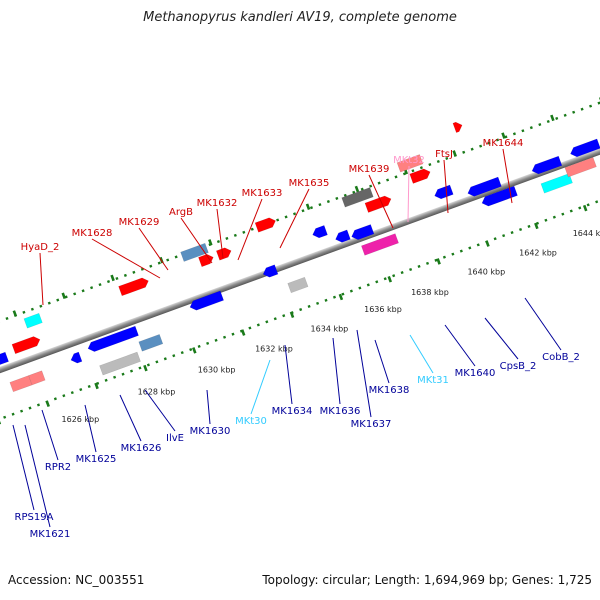  What do you see at coordinates (292, 315) in the screenshot?
I see `ruler-major-tick` at bounding box center [292, 315].